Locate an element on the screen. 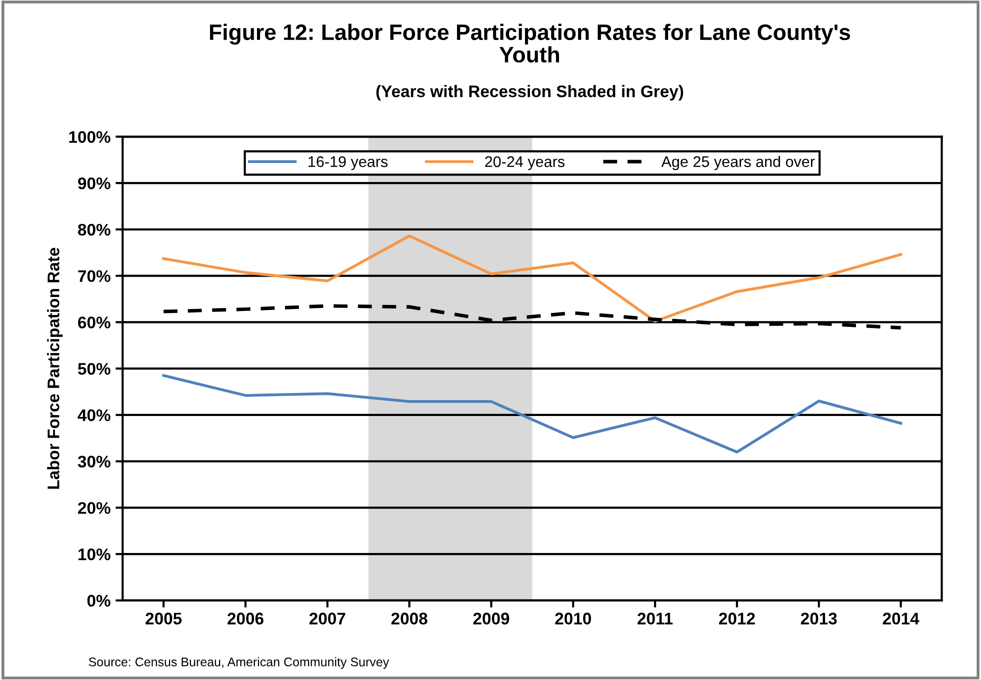 The width and height of the screenshot is (981, 680). legend-label: Age 25 years and over is located at coordinates (738, 163).